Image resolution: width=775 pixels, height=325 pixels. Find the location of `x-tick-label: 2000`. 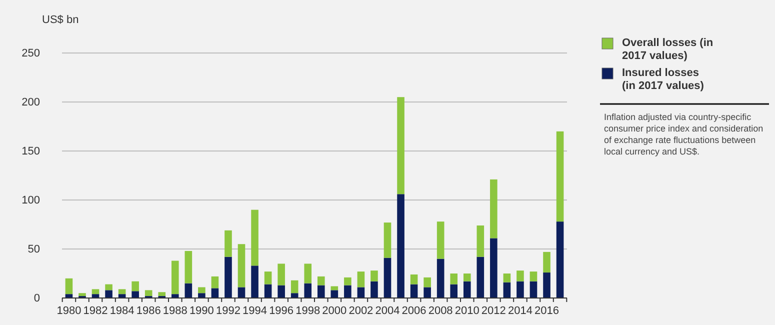

x-tick-label: 2000 is located at coordinates (334, 311).